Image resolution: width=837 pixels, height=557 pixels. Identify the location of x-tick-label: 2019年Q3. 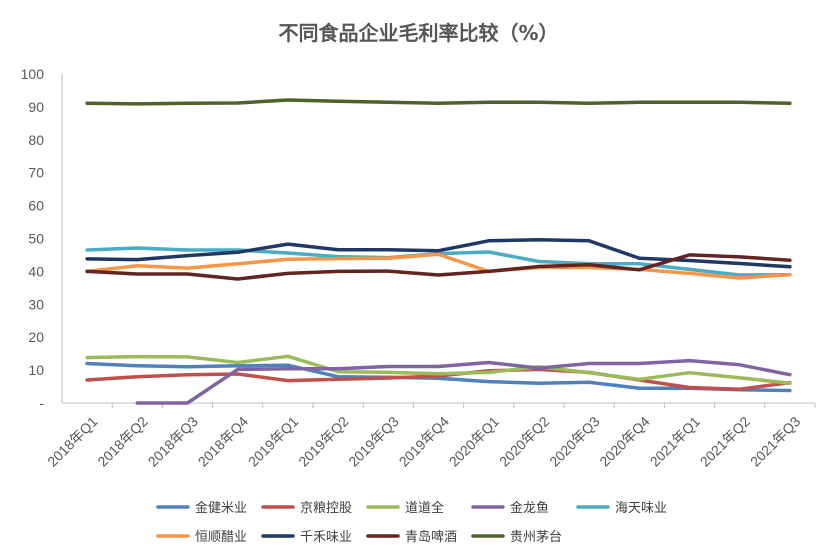
(373, 441).